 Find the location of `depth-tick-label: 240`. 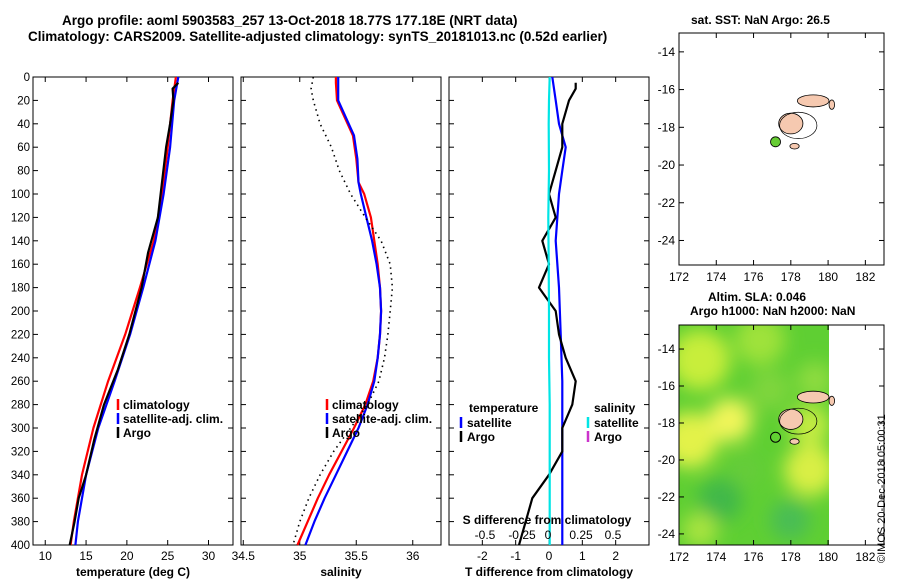

depth-tick-label: 240 is located at coordinates (20, 359).